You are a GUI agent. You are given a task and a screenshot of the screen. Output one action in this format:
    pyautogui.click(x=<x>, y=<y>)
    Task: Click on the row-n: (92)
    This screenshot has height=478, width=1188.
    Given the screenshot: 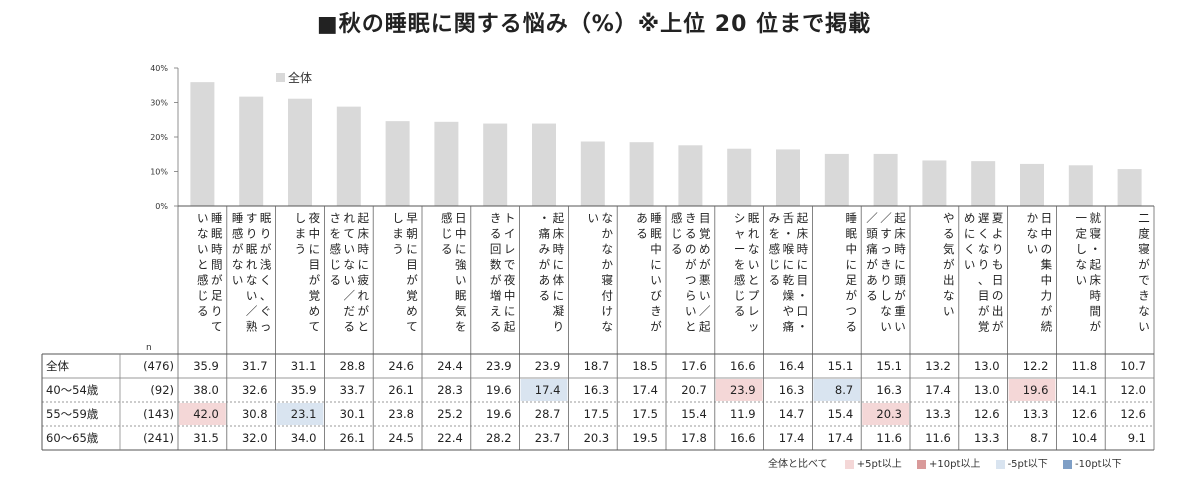 What is the action you would take?
    pyautogui.click(x=162, y=390)
    